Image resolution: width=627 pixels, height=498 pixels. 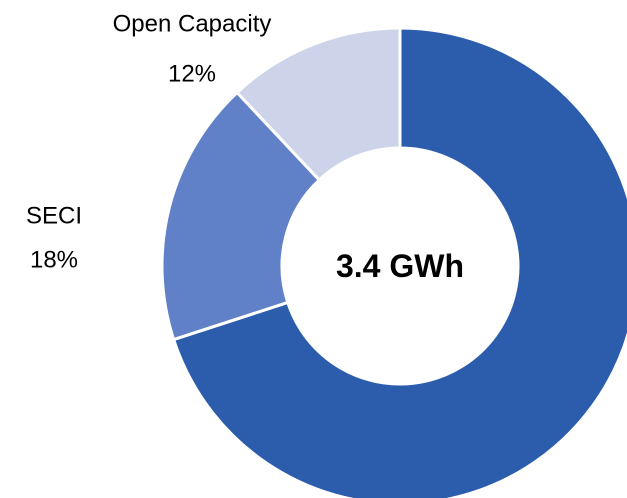 What do you see at coordinates (192, 24) in the screenshot?
I see `slice-label-open-capacity: Open Capacity` at bounding box center [192, 24].